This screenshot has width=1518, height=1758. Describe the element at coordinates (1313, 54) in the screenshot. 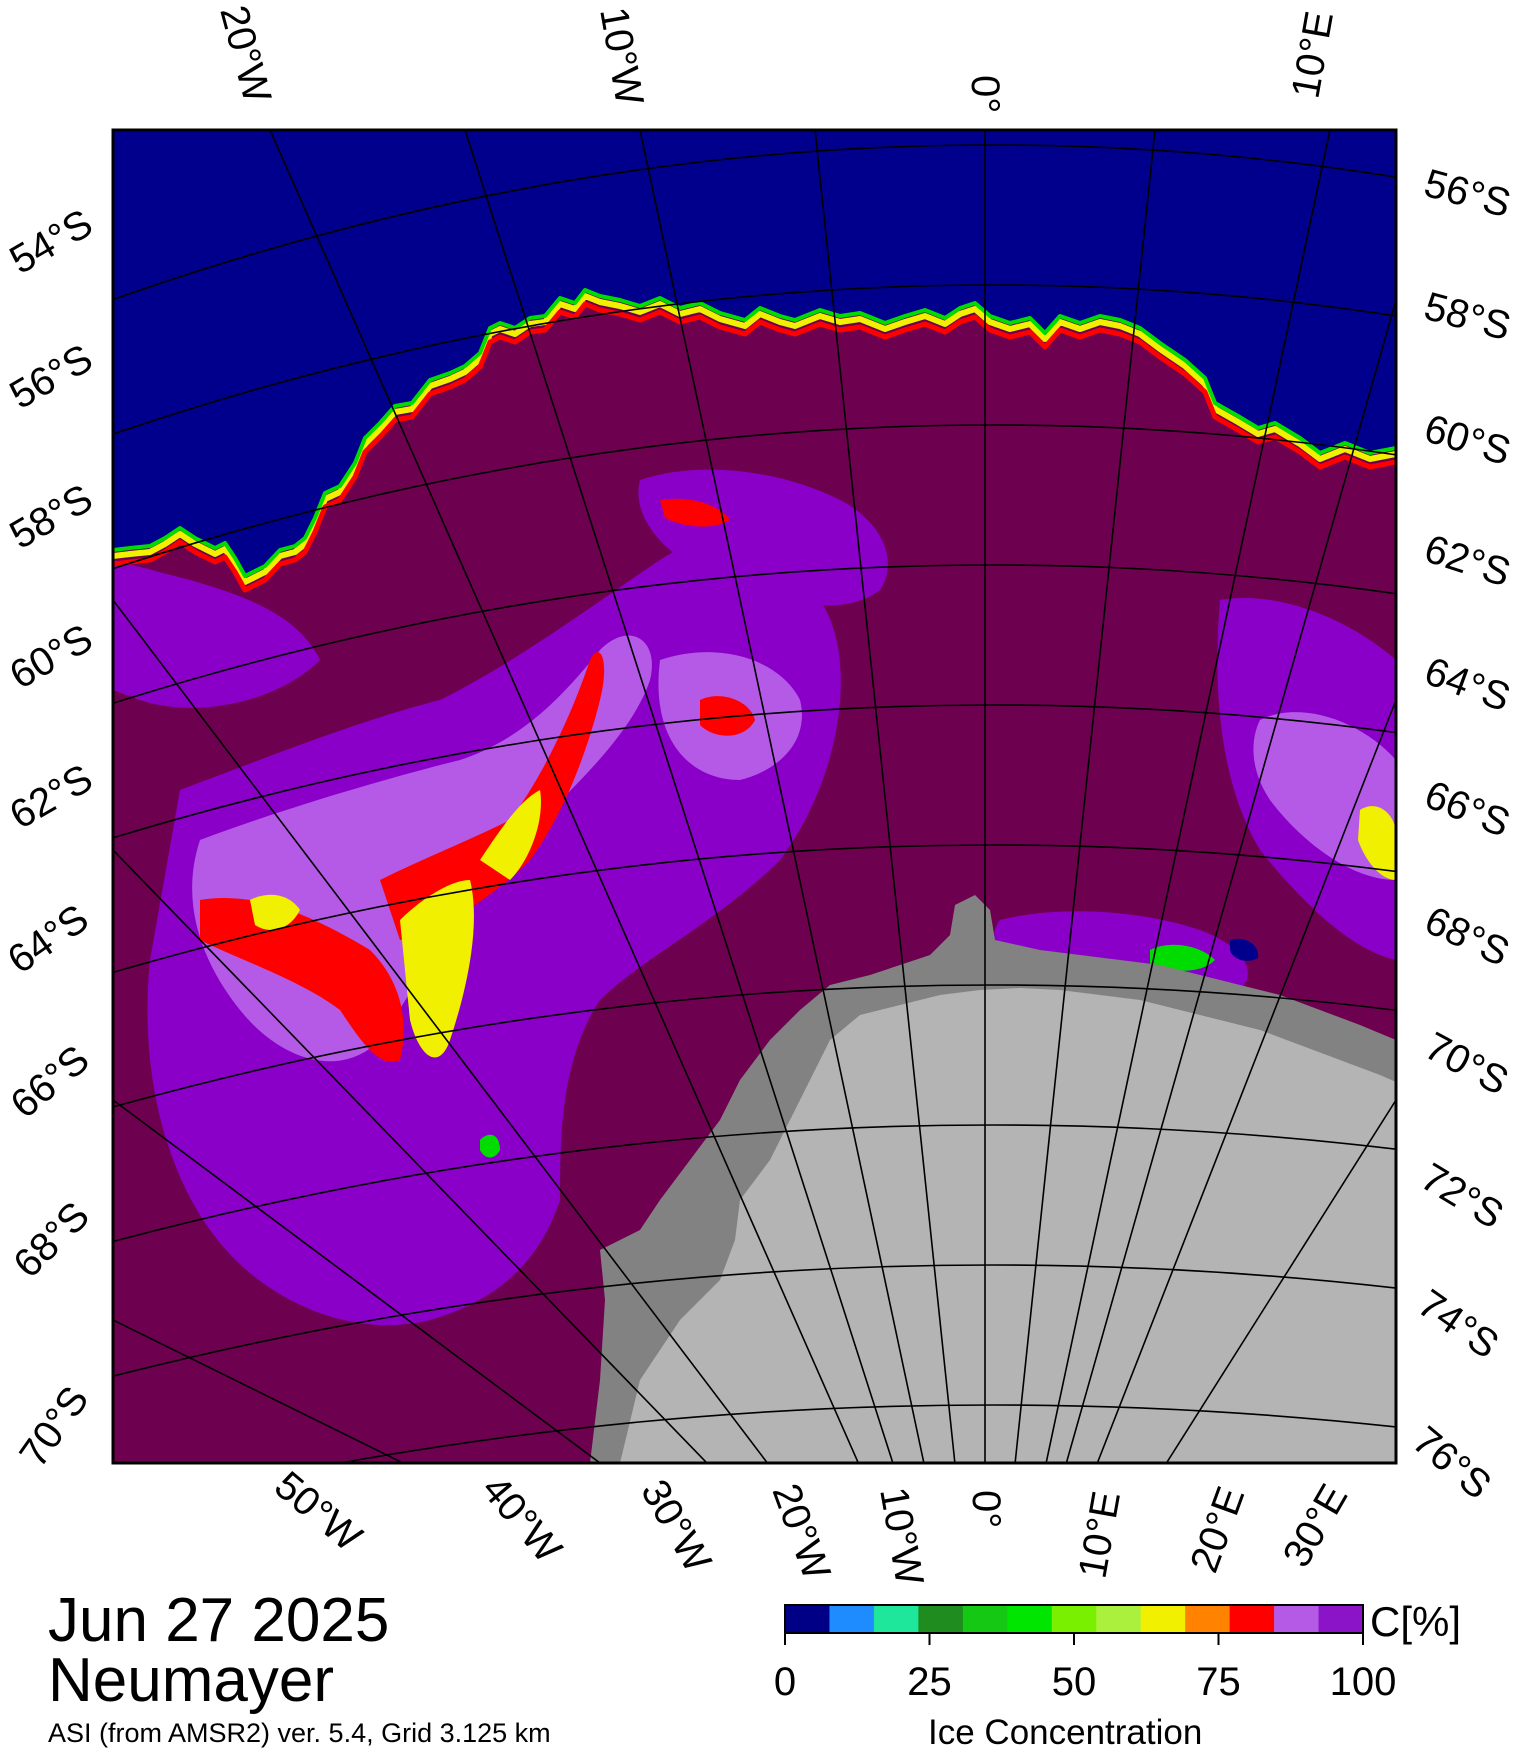

I see `top-lon-label: 10°E` at that location.